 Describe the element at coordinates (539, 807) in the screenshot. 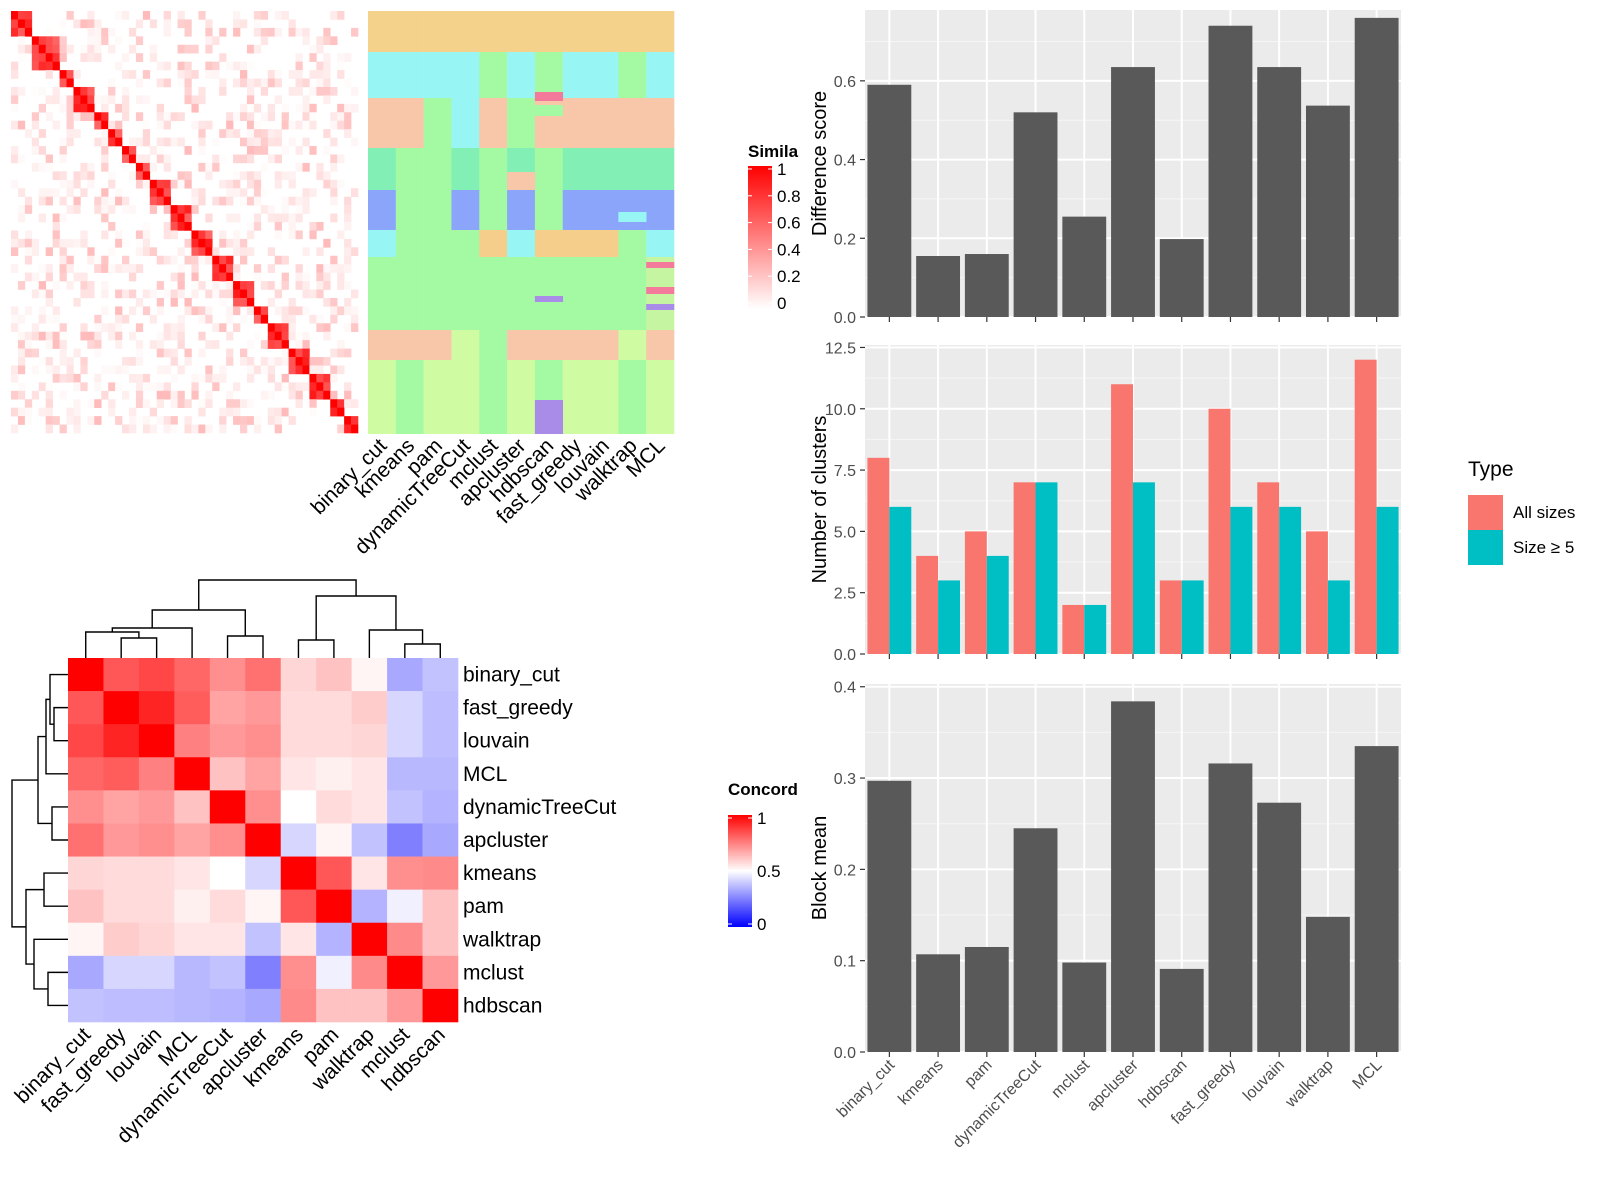

I see `concordance-row-label: dynamicTreeCut` at that location.